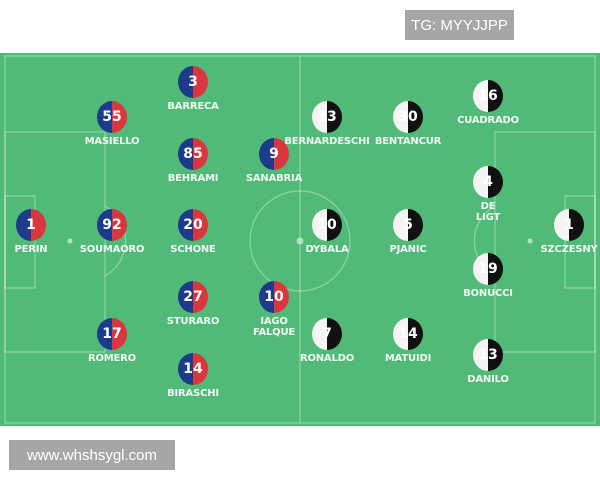 The image size is (600, 480). Describe the element at coordinates (327, 141) in the screenshot. I see `player-name: BERNARDESCHI` at that location.